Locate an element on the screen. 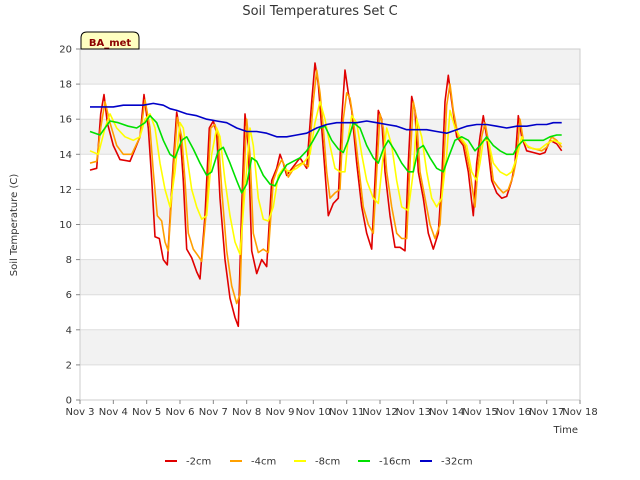 The width and height of the screenshot is (640, 480). y-tick-label: 8 is located at coordinates (69, 260).